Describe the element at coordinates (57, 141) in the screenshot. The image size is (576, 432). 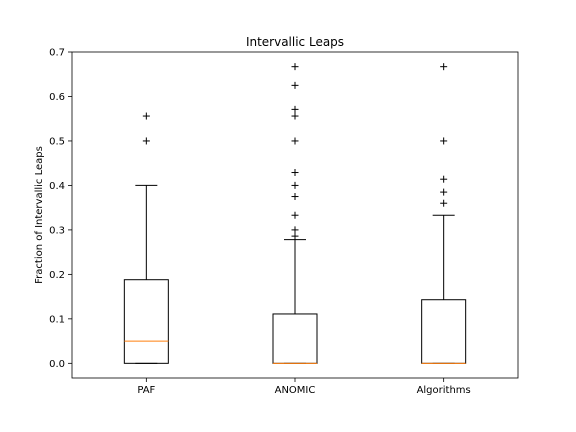
I see `y-tick-label: 0.5` at that location.